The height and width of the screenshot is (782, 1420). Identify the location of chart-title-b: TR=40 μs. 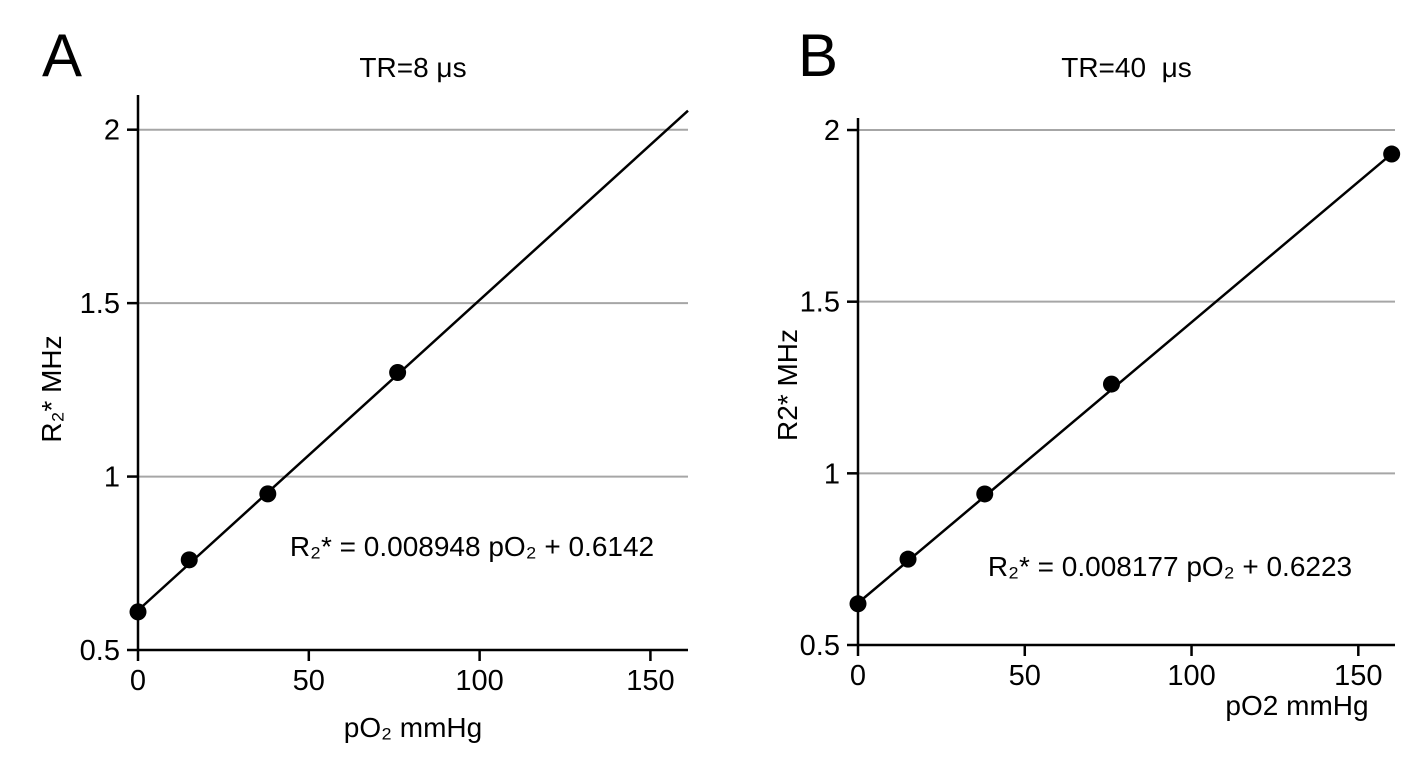
(1126, 67).